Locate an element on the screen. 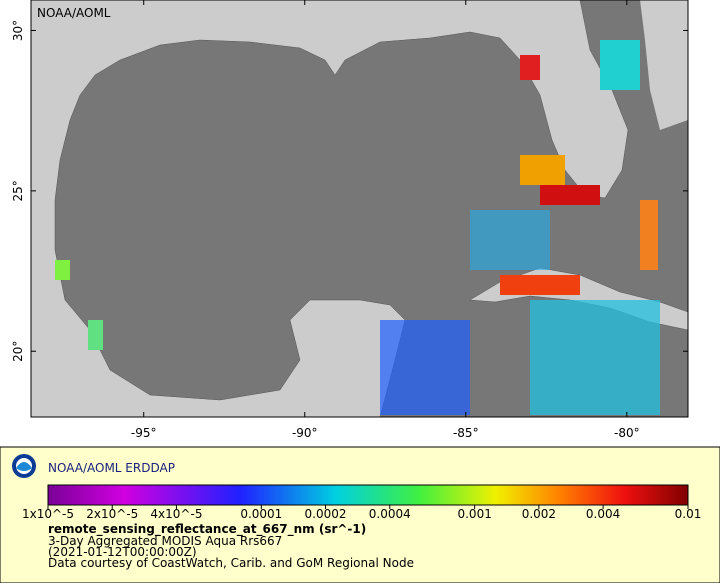 This screenshot has width=720, height=587. description: 3-Day Aggregated MODIS Aqua Rrs667 is located at coordinates (165, 541).